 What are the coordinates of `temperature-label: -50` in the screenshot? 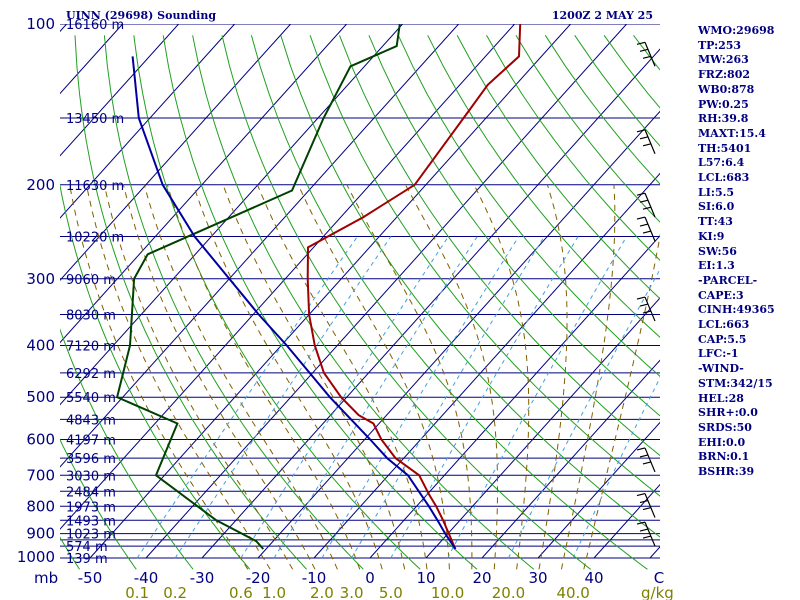 It's located at (90, 578).